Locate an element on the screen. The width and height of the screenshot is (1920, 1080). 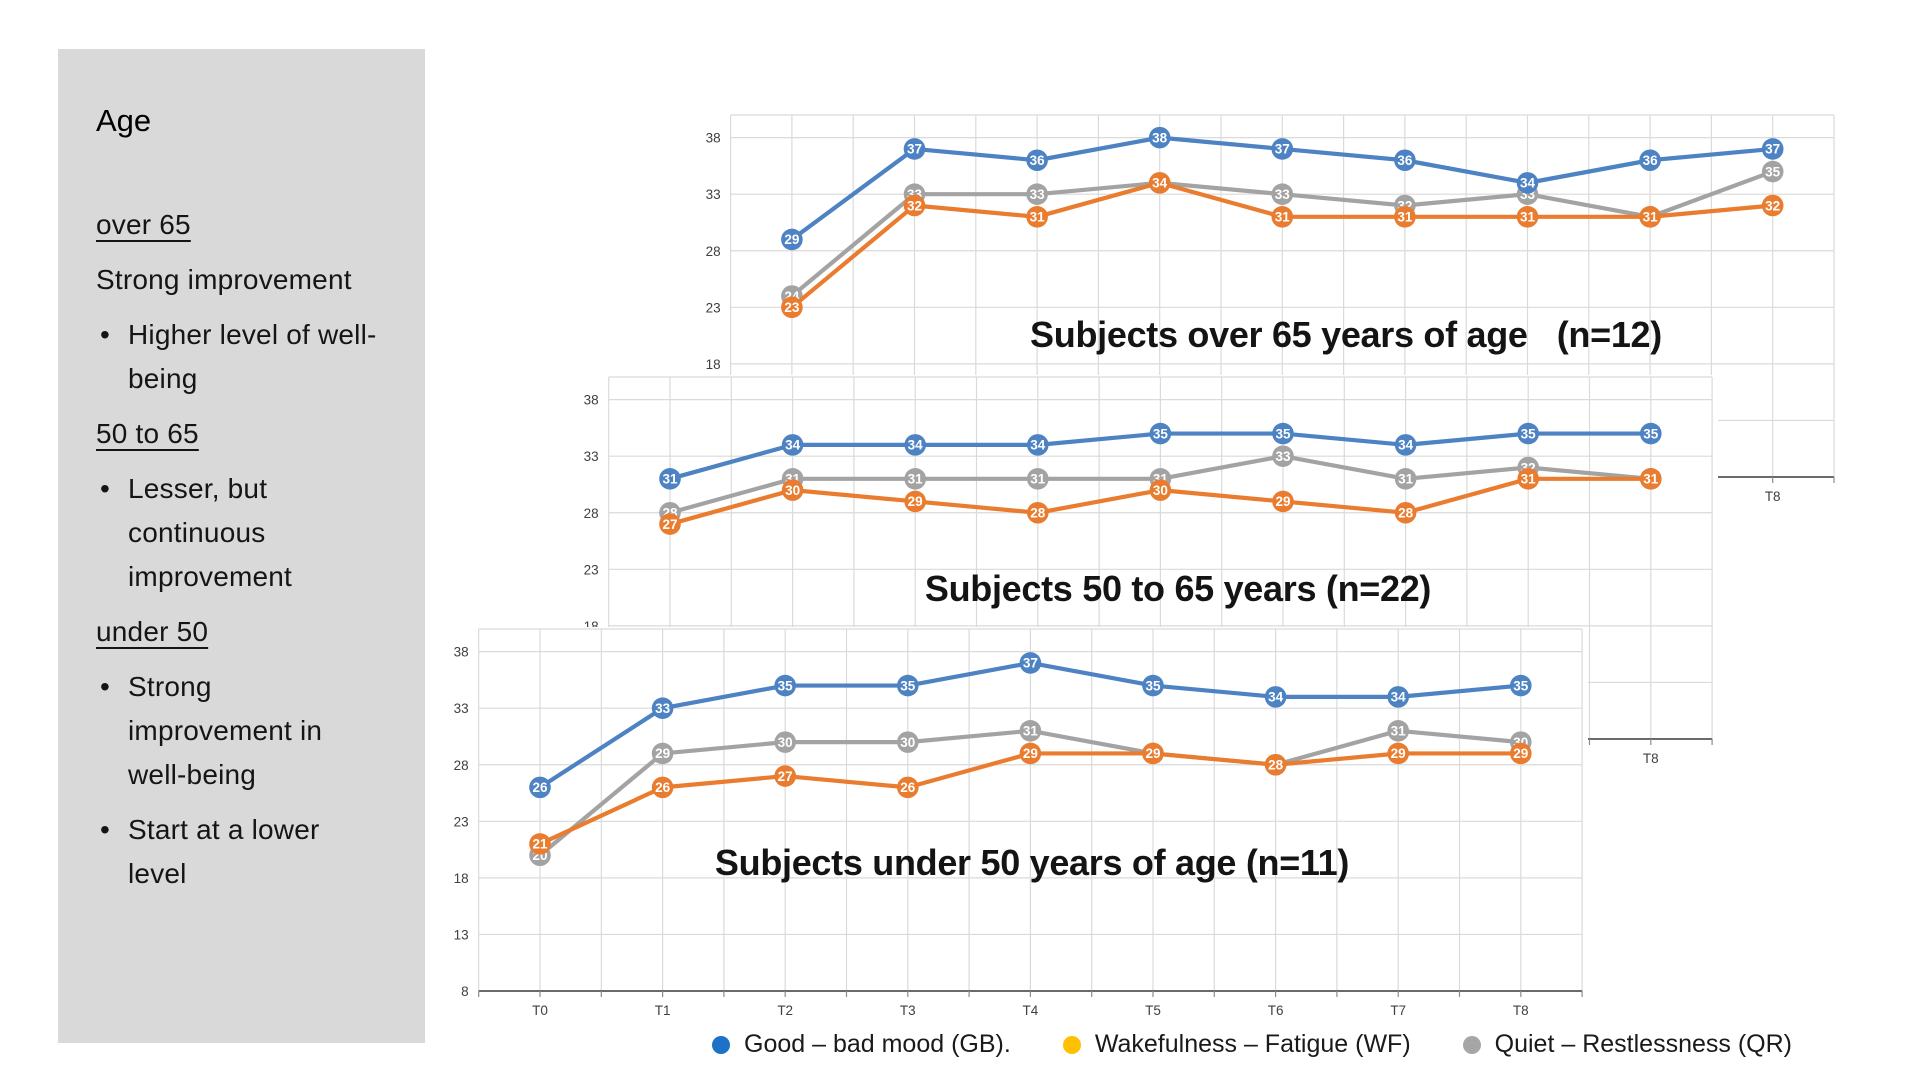
data-point-label: 38 is located at coordinates (1160, 137).